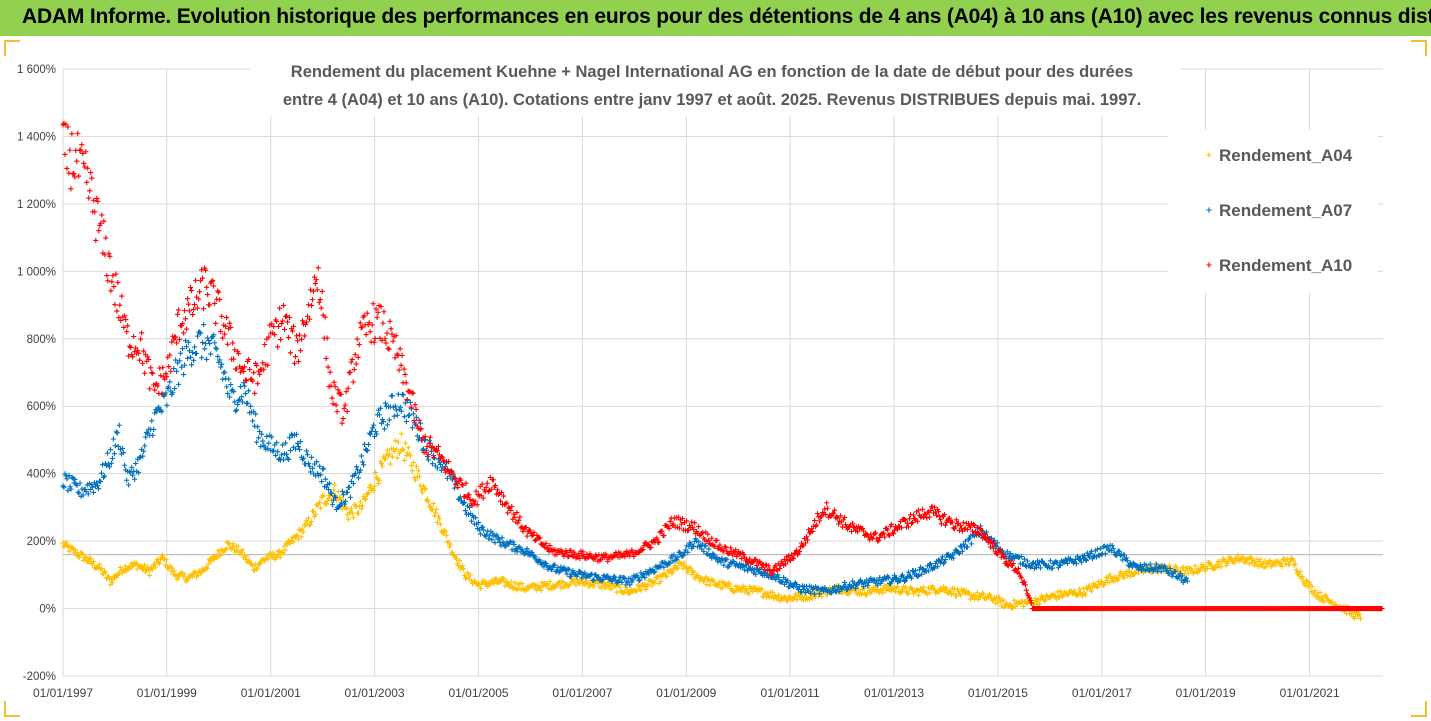  Describe the element at coordinates (167, 693) in the screenshot. I see `x-tick-label: 01/01/1999` at that location.